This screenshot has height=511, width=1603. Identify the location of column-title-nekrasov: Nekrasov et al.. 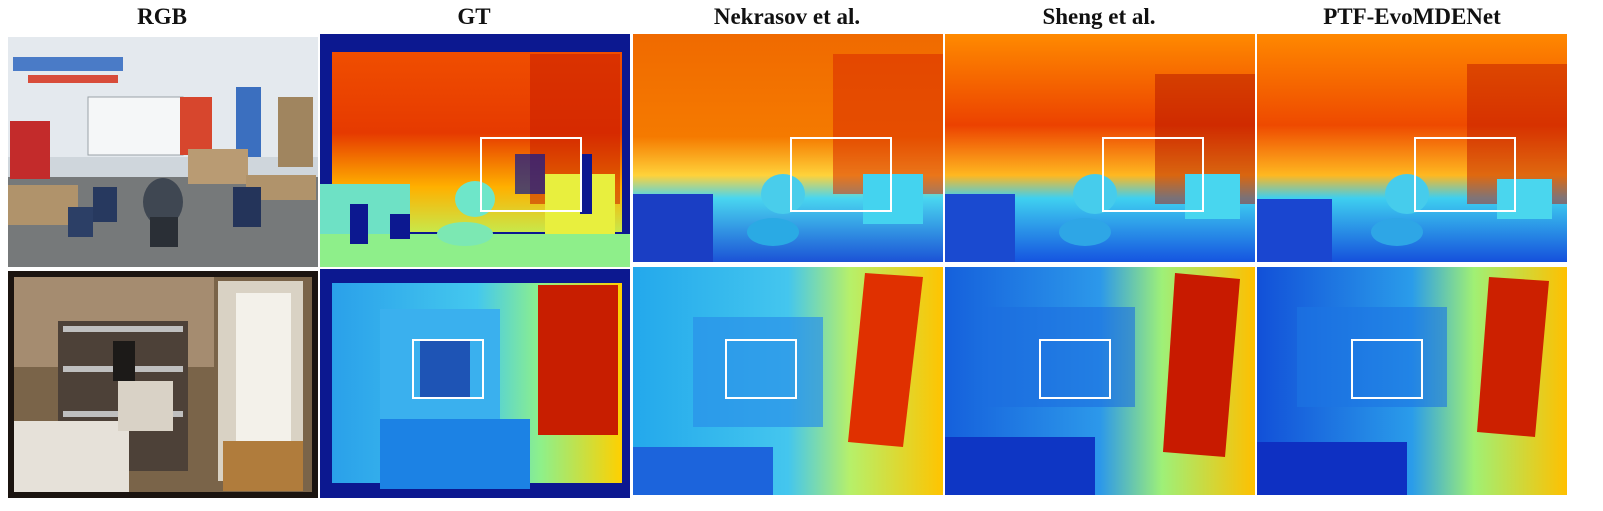
(787, 16).